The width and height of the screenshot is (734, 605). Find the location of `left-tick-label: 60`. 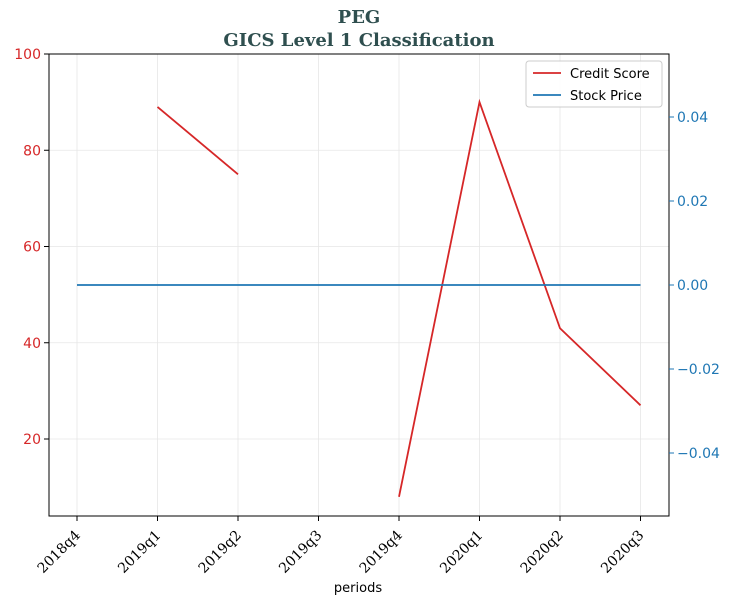

left-tick-label: 60 is located at coordinates (32, 248).